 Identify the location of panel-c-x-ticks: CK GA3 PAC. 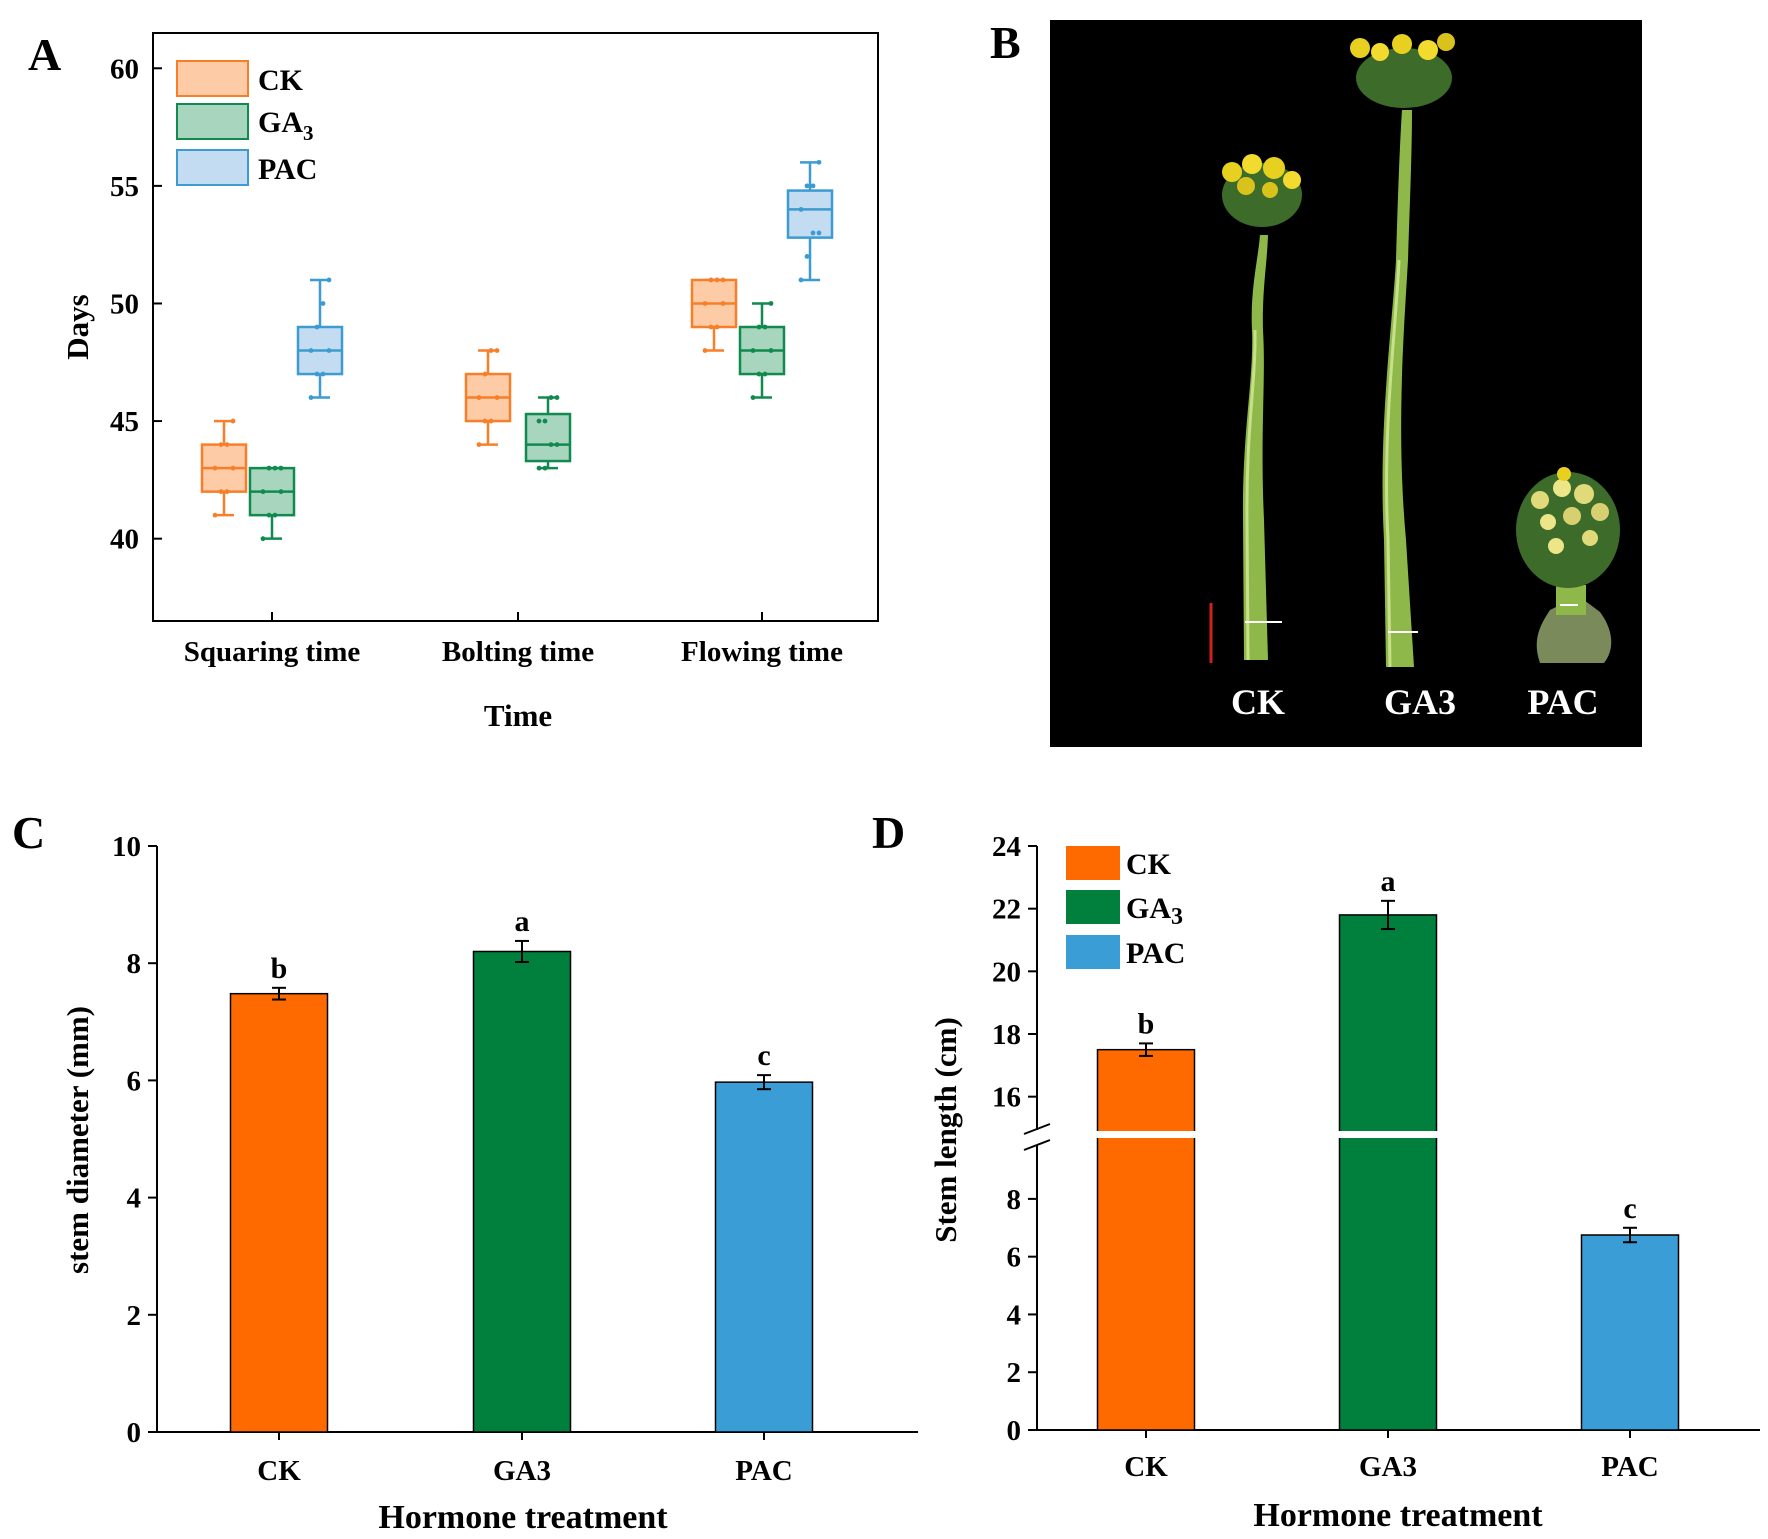
(525, 1459).